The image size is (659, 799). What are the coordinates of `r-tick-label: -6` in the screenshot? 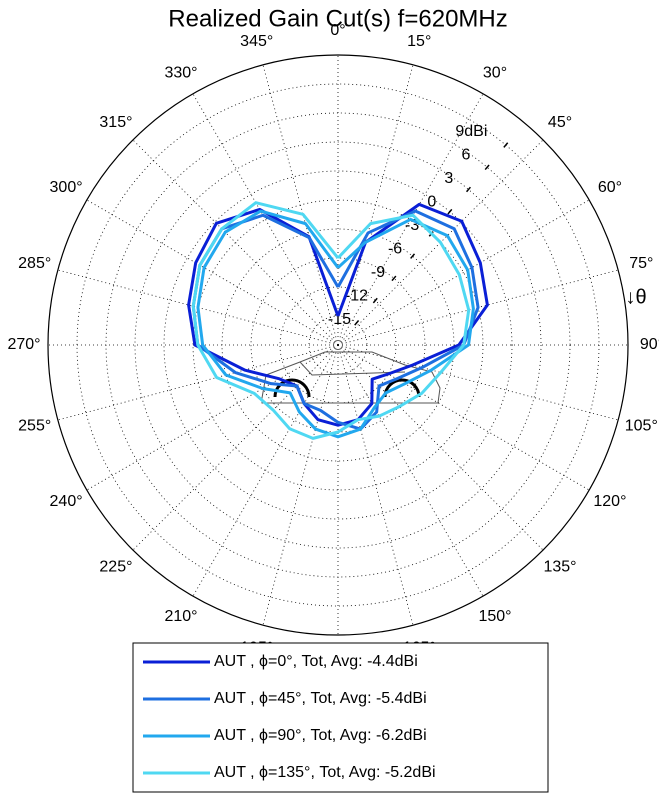 It's located at (395, 248).